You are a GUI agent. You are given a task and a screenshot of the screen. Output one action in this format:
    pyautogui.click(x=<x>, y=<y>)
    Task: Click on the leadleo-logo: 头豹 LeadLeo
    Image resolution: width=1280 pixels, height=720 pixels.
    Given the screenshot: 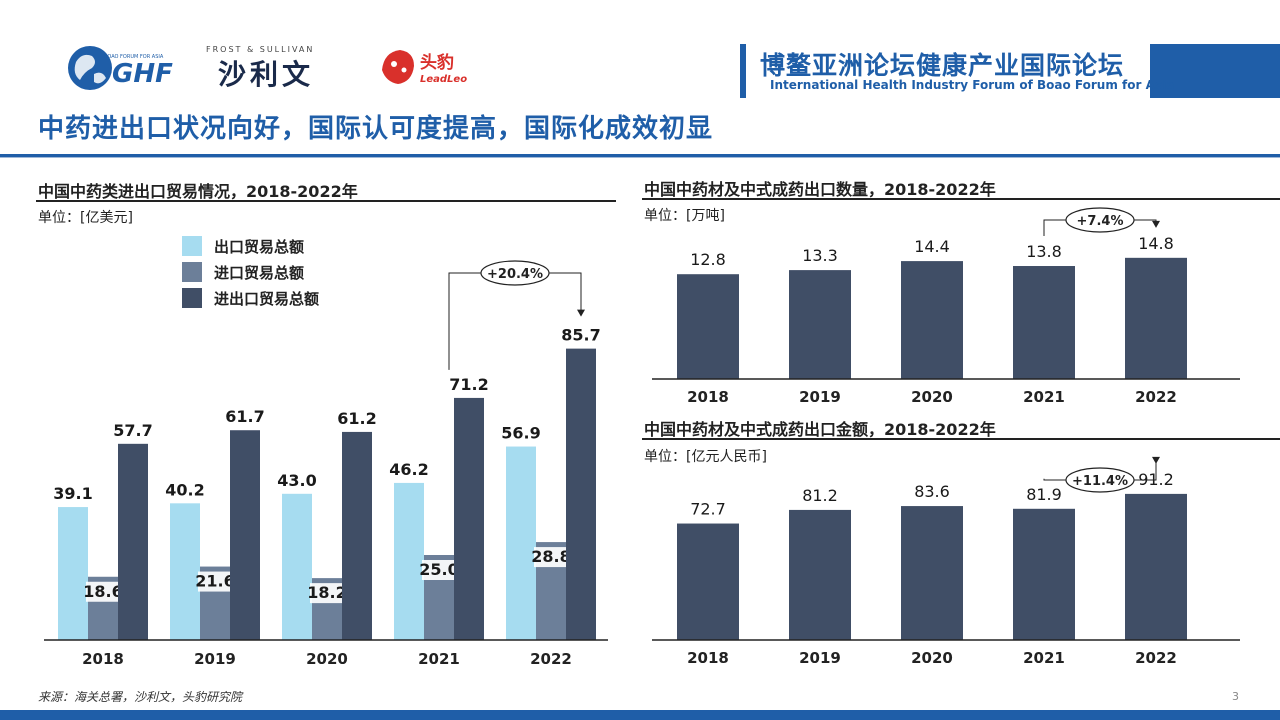 What is the action you would take?
    pyautogui.click(x=424, y=67)
    